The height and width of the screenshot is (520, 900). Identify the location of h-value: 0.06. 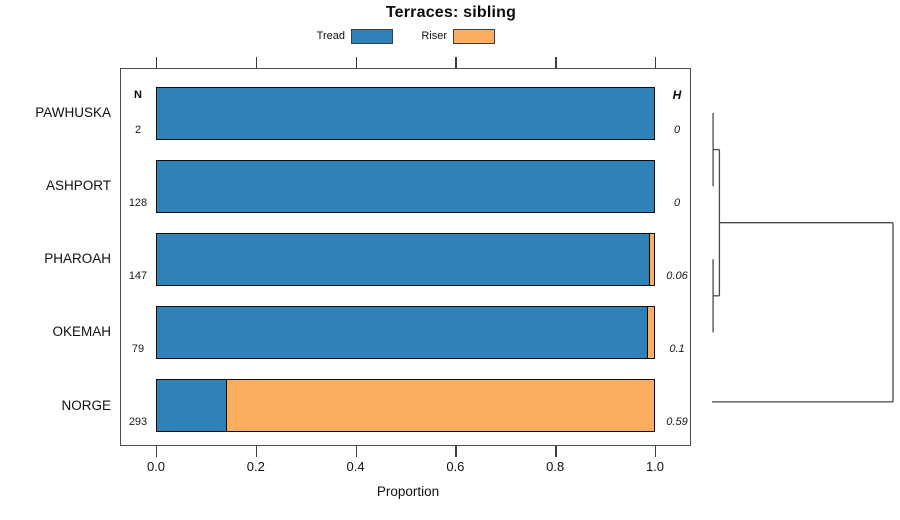
(677, 275).